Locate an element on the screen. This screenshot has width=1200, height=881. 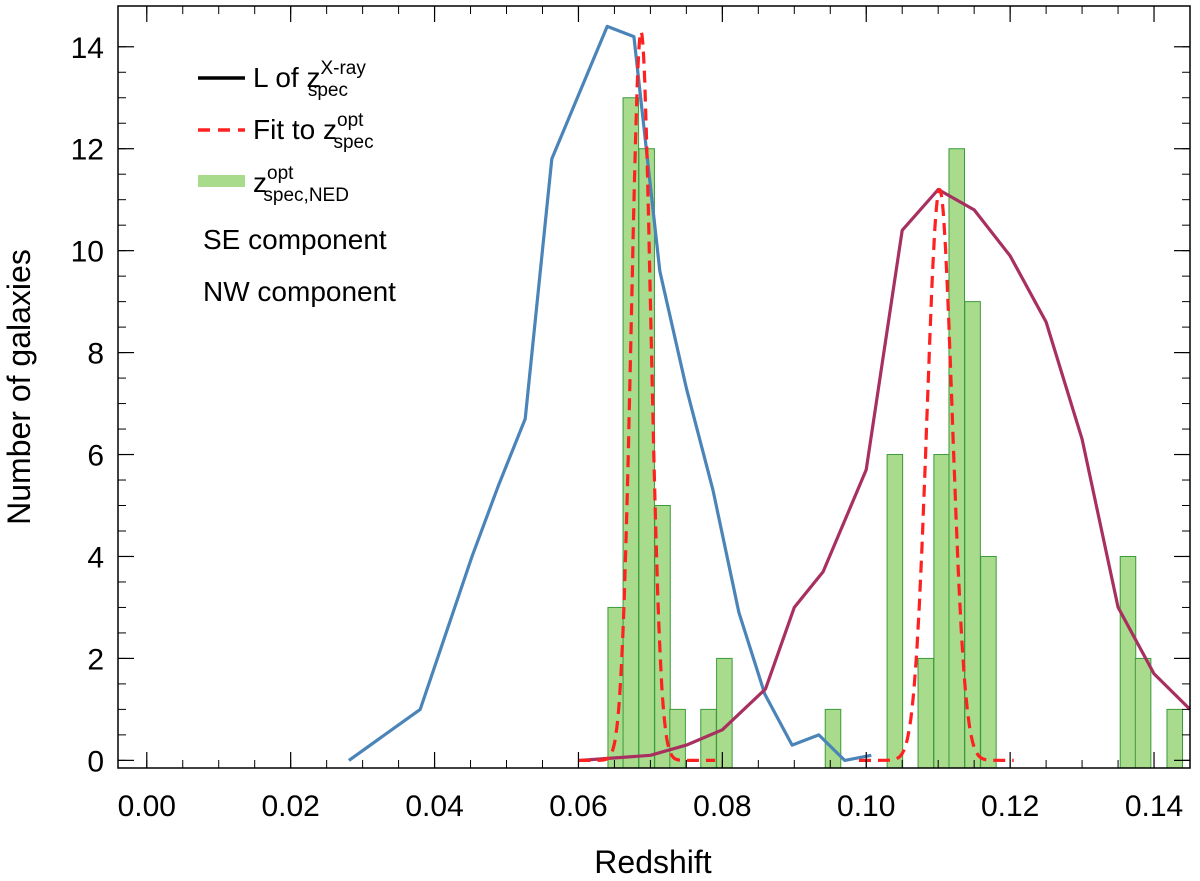
x-tick-label: 0.04 is located at coordinates (434, 806).